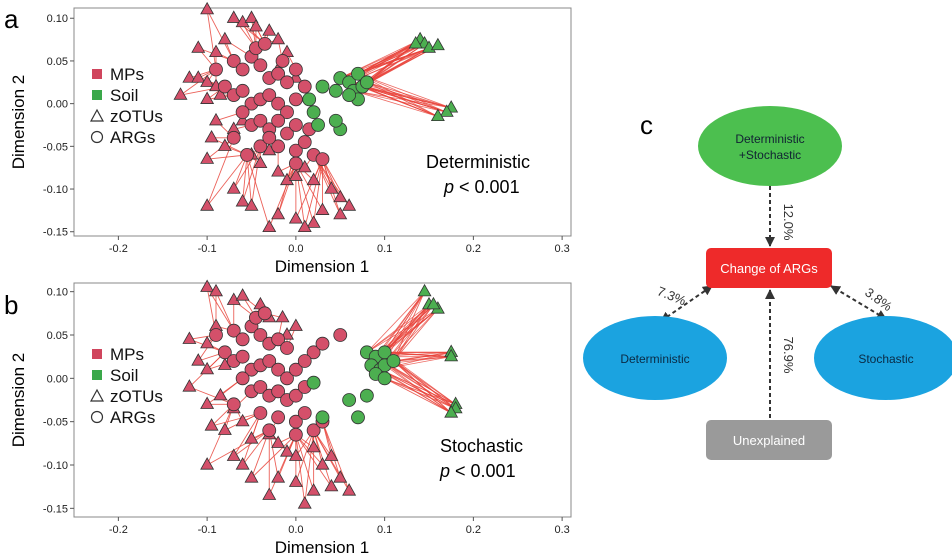  Describe the element at coordinates (477, 471) in the screenshot. I see `panel-b-annotation-pvalue: p < 0.001` at that location.